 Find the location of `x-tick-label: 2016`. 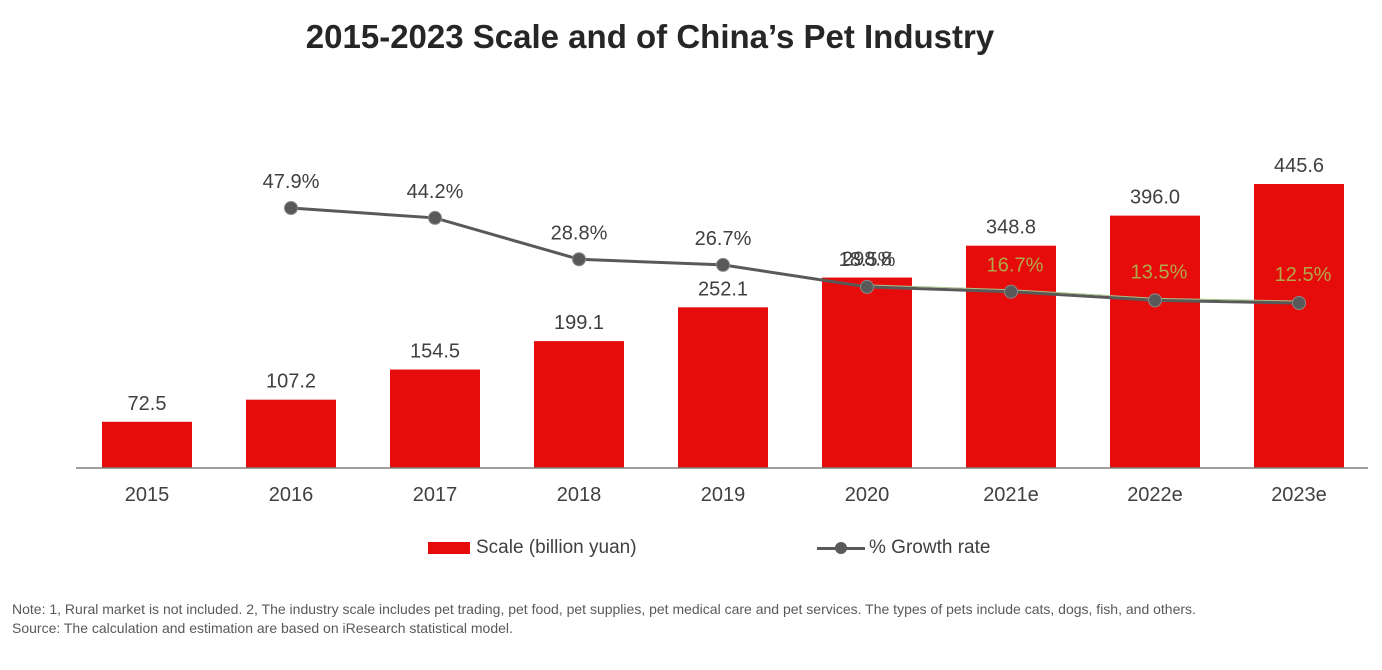

x-tick-label: 2016 is located at coordinates (291, 495).